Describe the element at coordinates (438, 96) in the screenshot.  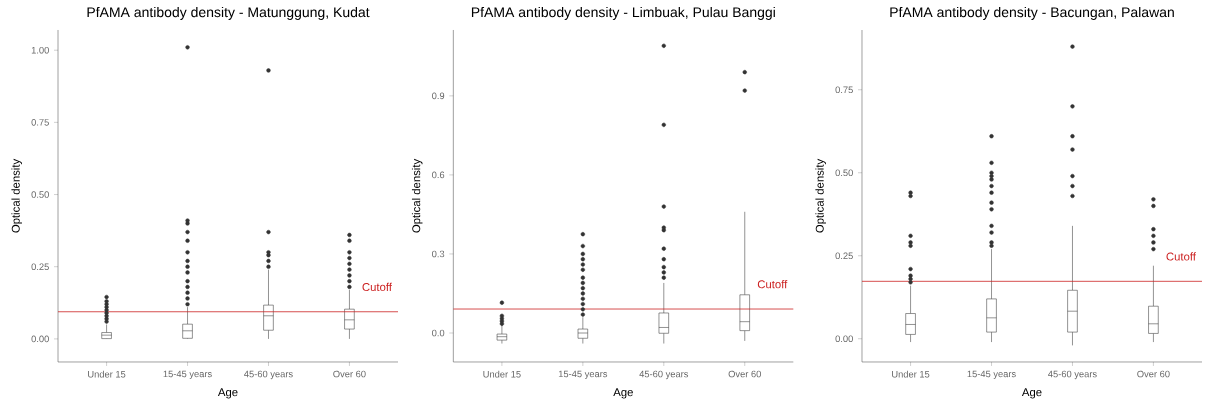
I see `y-tick-label: 0.9` at that location.